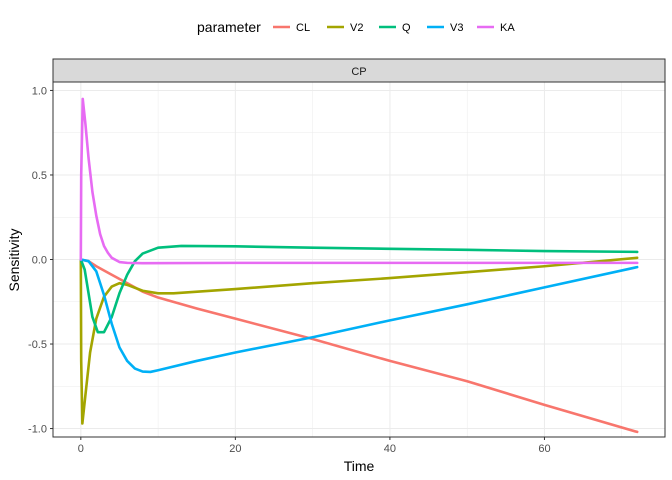 Image resolution: width=672 pixels, height=480 pixels. Describe the element at coordinates (37, 430) in the screenshot. I see `y-tick-label: -1.0` at that location.